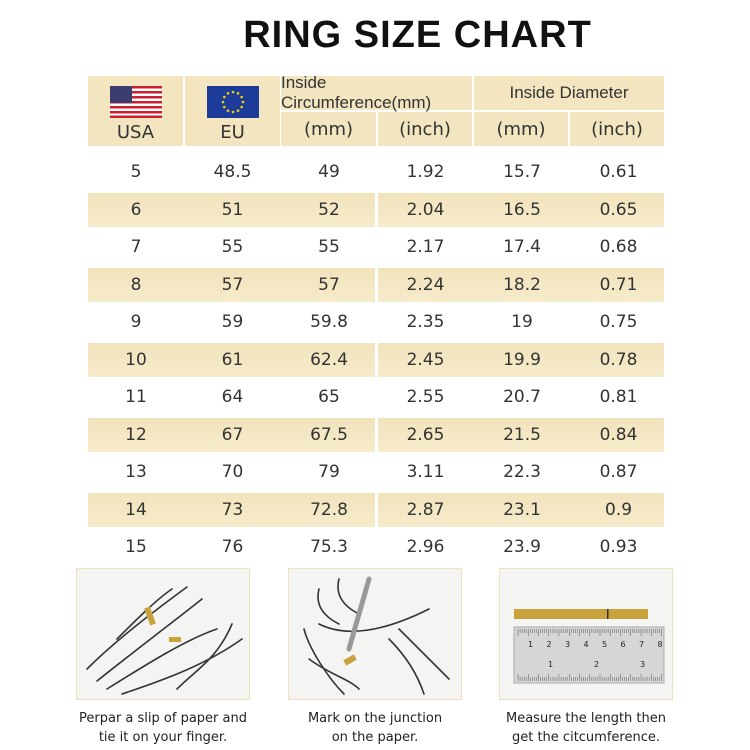  I want to click on table-cell: 0.65, so click(618, 209).